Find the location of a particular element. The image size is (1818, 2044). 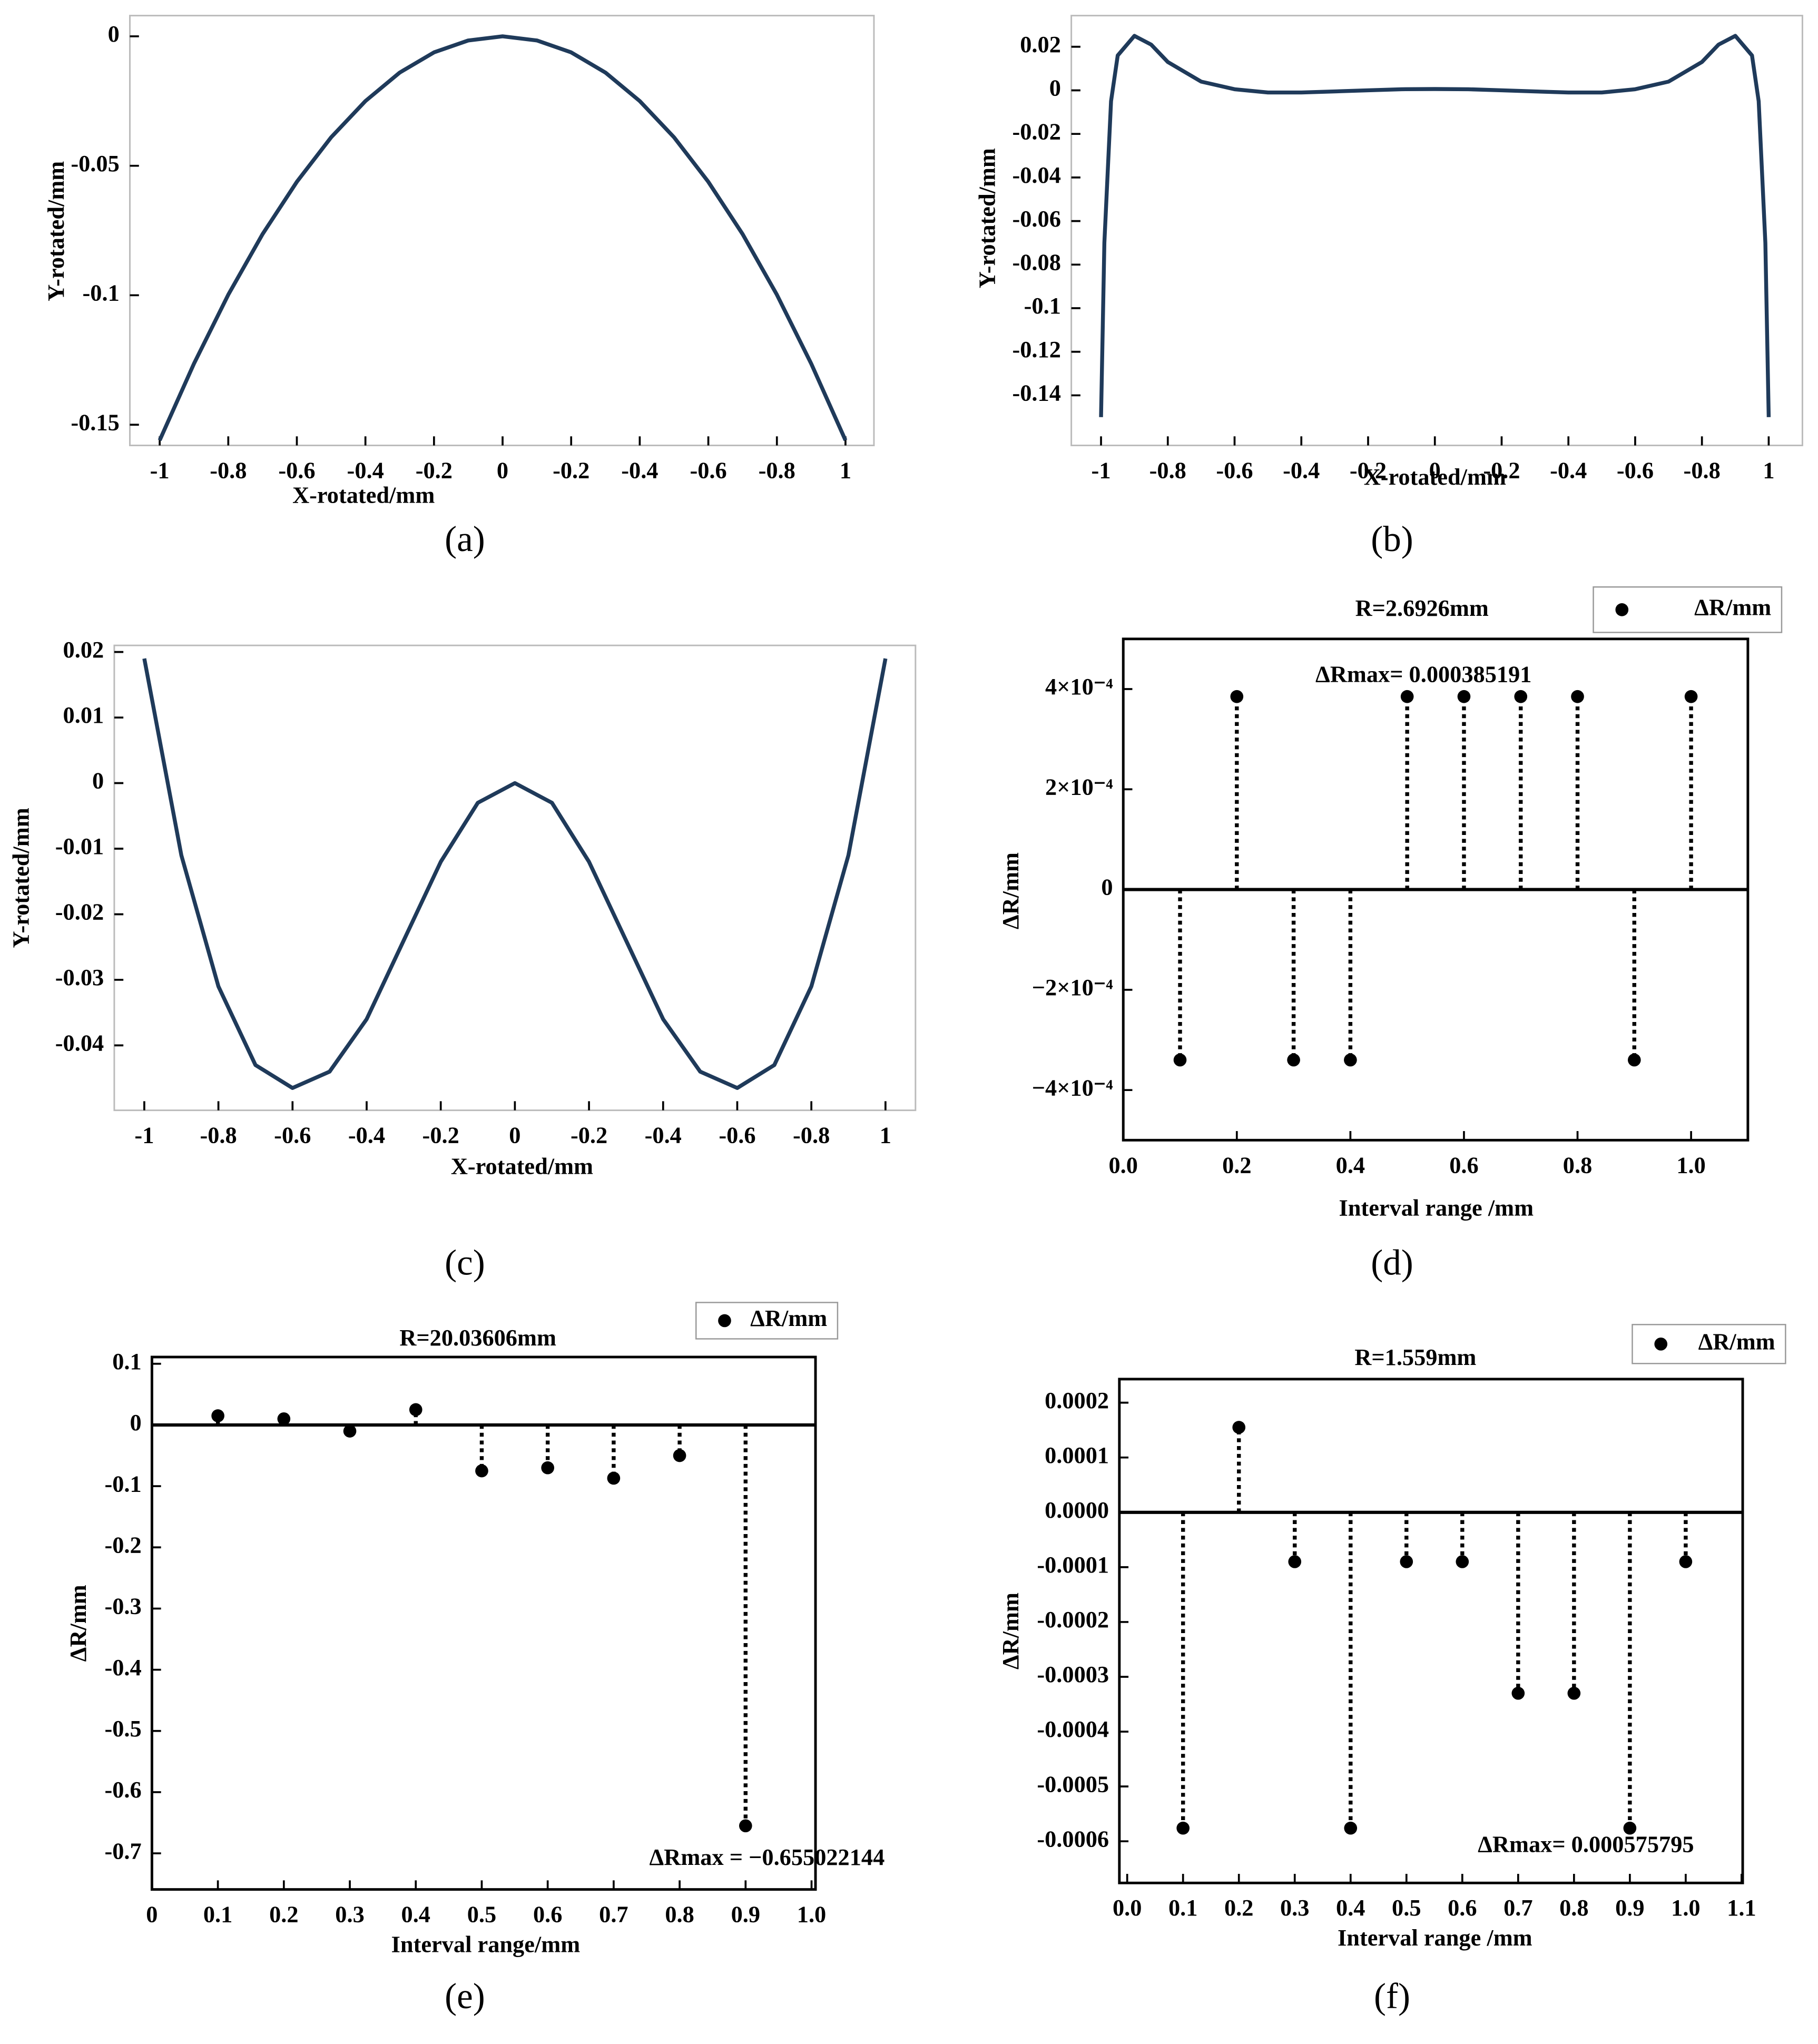

chart-title: R=20.03606mm is located at coordinates (477, 1338).